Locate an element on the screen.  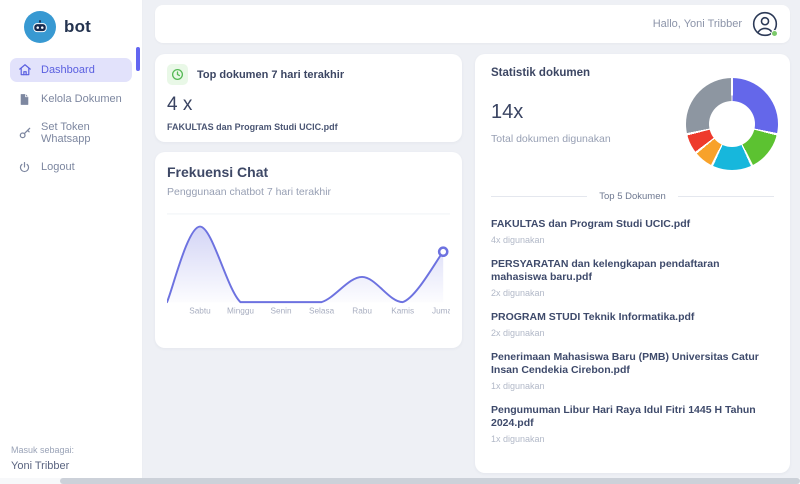
logged-in-user: Yoni Tribber is located at coordinates (40, 465).